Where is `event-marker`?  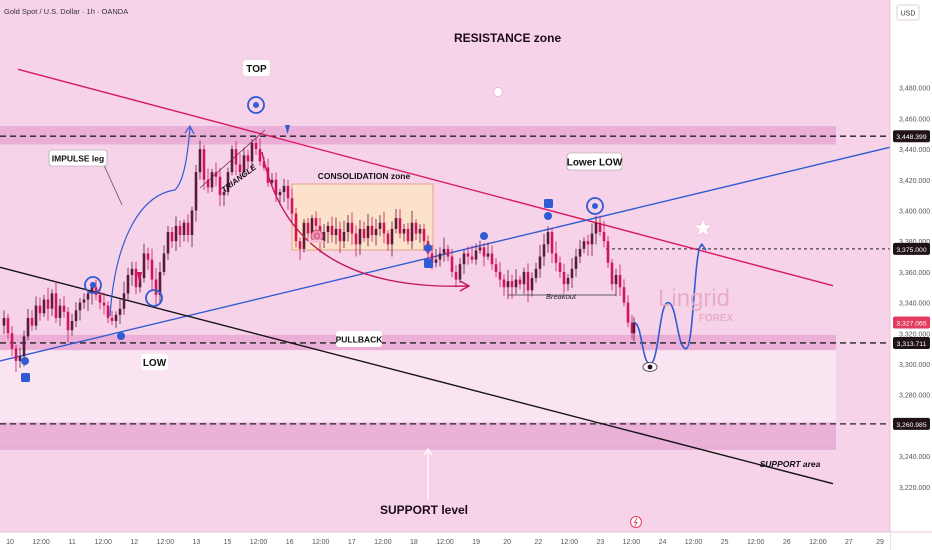 event-marker is located at coordinates (498, 92).